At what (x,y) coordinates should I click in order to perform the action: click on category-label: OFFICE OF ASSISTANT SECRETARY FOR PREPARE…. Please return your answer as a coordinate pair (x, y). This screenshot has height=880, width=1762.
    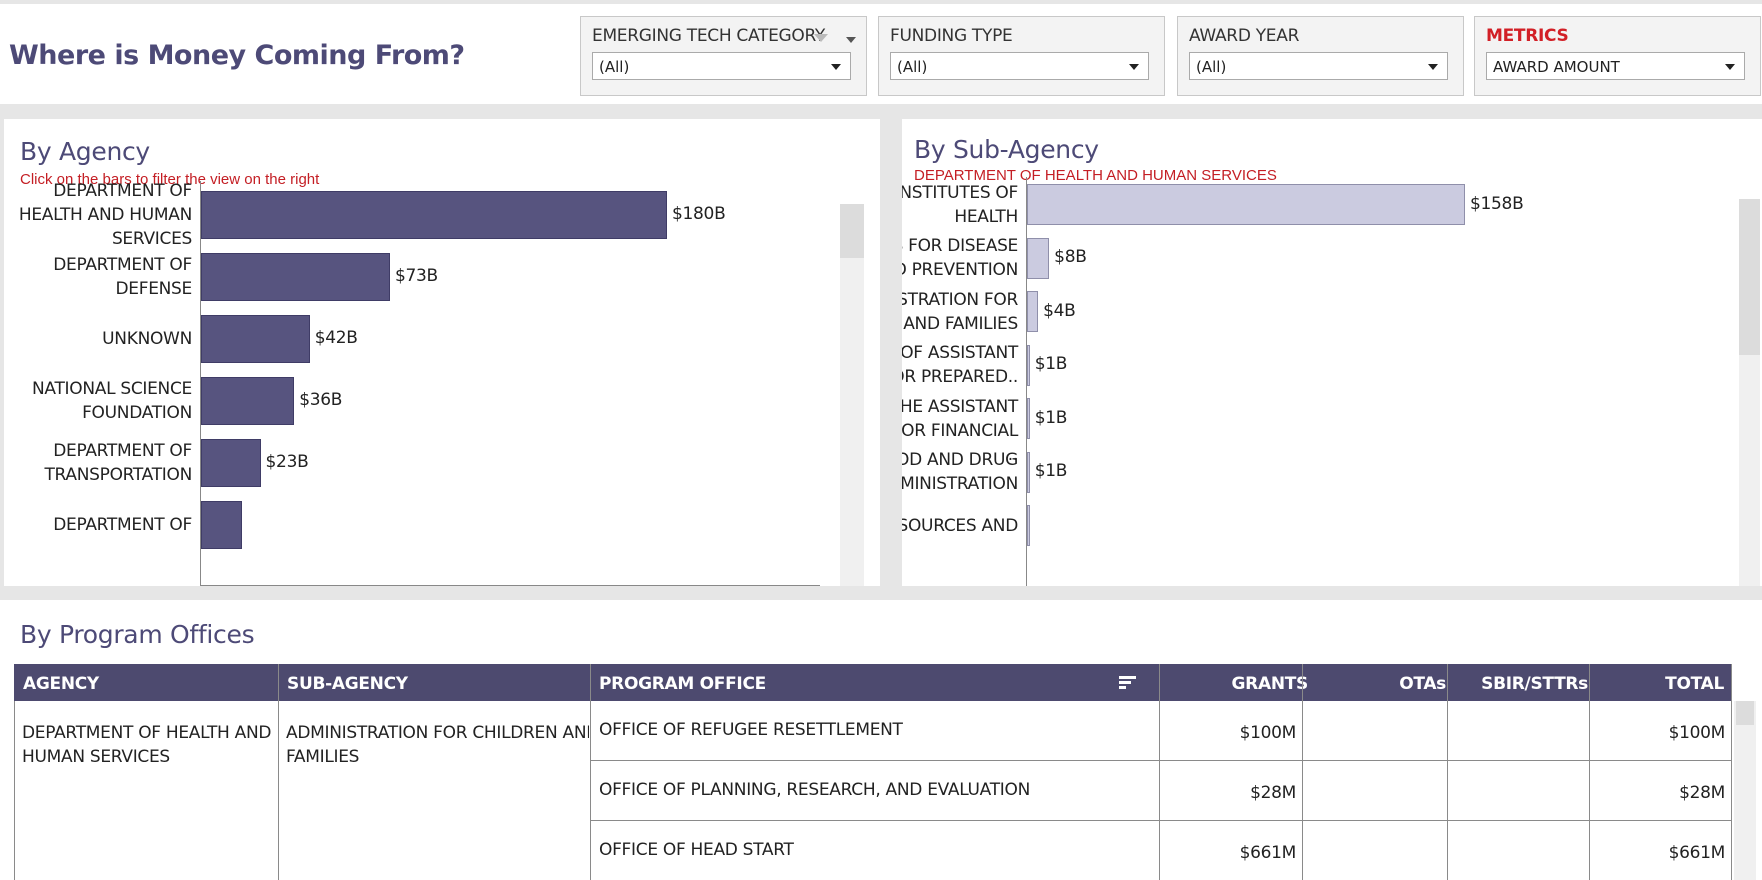
    Looking at the image, I should click on (960, 365).